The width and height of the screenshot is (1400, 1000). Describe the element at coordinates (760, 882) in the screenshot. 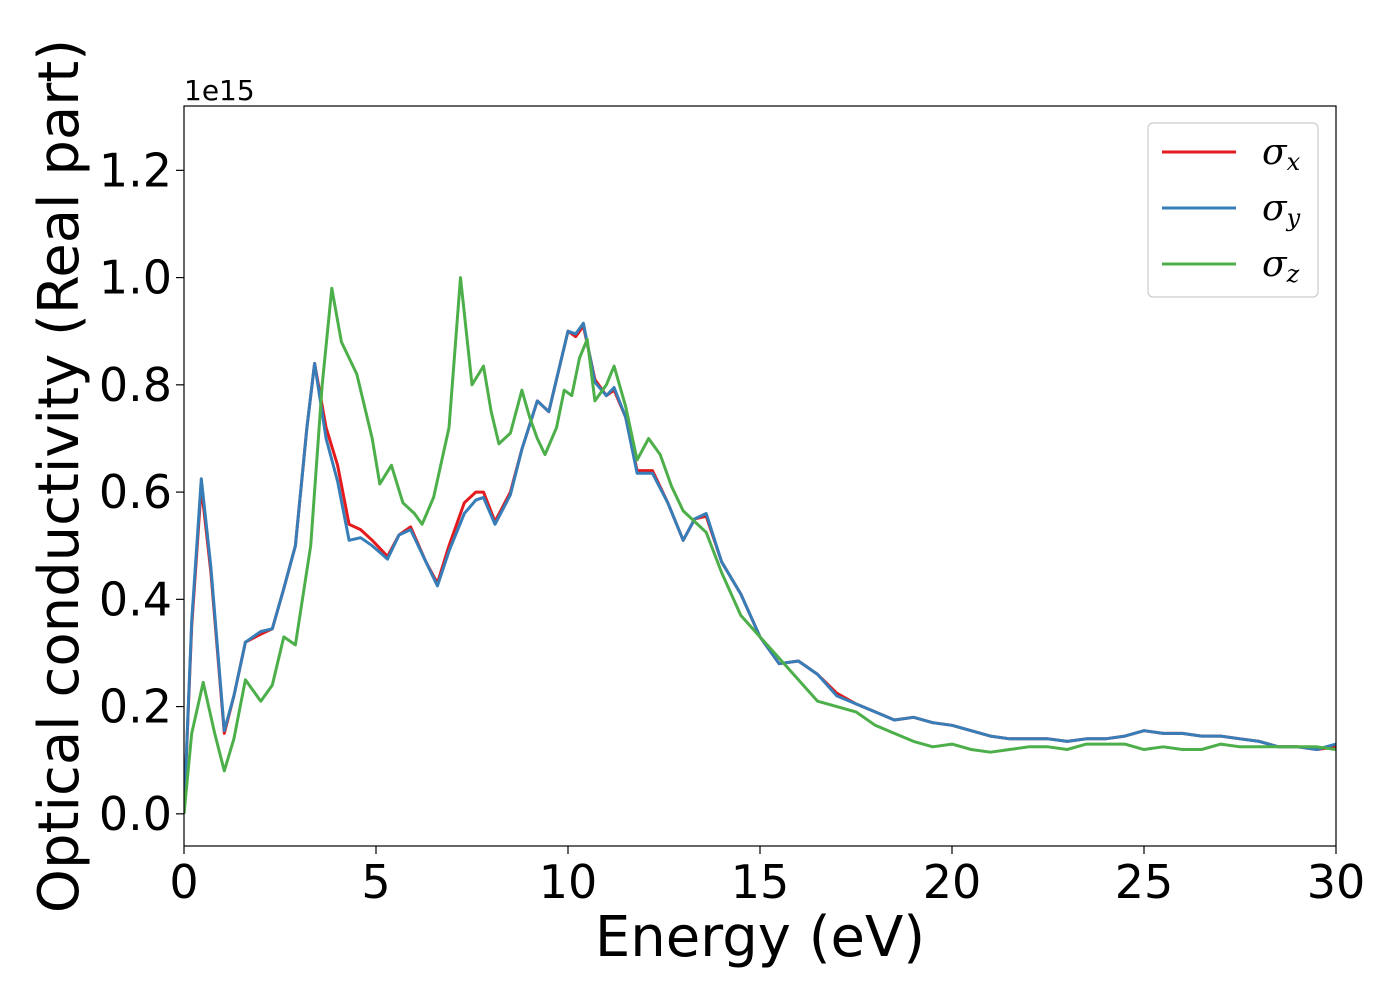

I see `x-tick-label: 15` at that location.